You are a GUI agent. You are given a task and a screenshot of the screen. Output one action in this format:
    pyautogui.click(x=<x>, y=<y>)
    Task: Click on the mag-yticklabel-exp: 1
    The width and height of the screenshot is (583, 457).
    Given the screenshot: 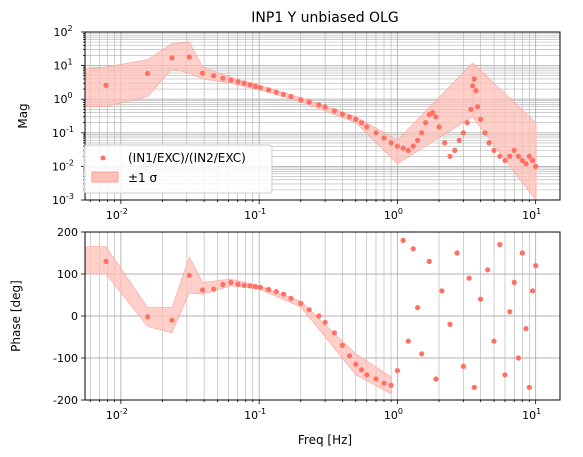 What is the action you would take?
    pyautogui.click(x=69, y=62)
    